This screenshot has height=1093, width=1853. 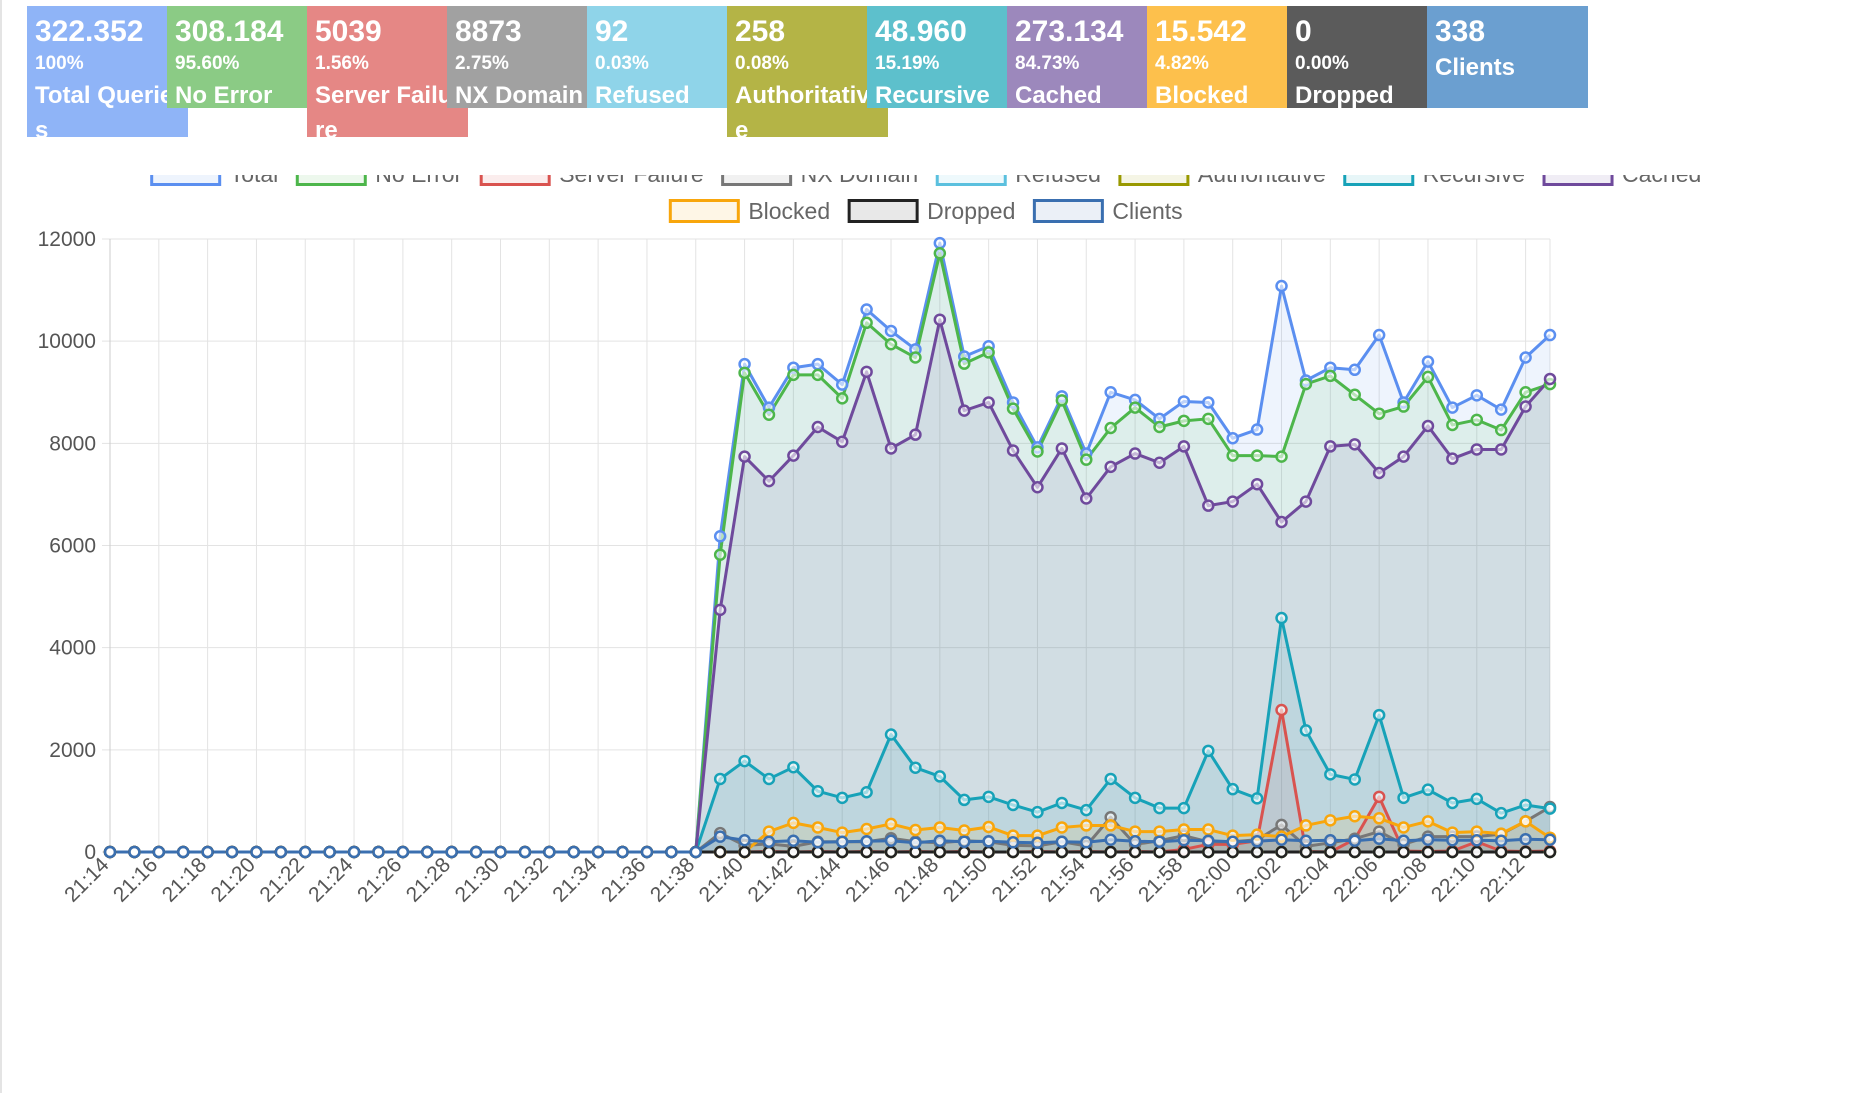 What do you see at coordinates (907, 63) in the screenshot?
I see `tile-percent: 15.19%` at bounding box center [907, 63].